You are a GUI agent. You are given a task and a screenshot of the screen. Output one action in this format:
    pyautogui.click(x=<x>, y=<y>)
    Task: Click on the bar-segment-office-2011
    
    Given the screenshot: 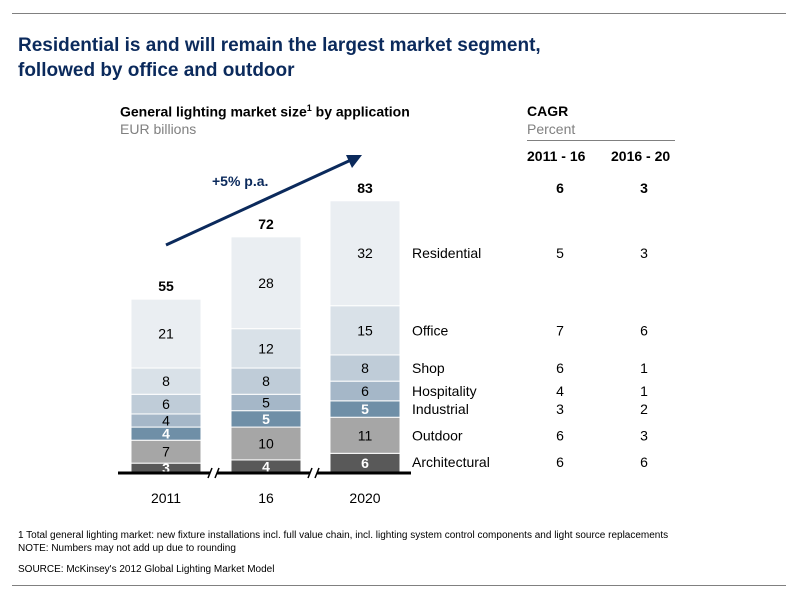 What is the action you would take?
    pyautogui.click(x=166, y=381)
    